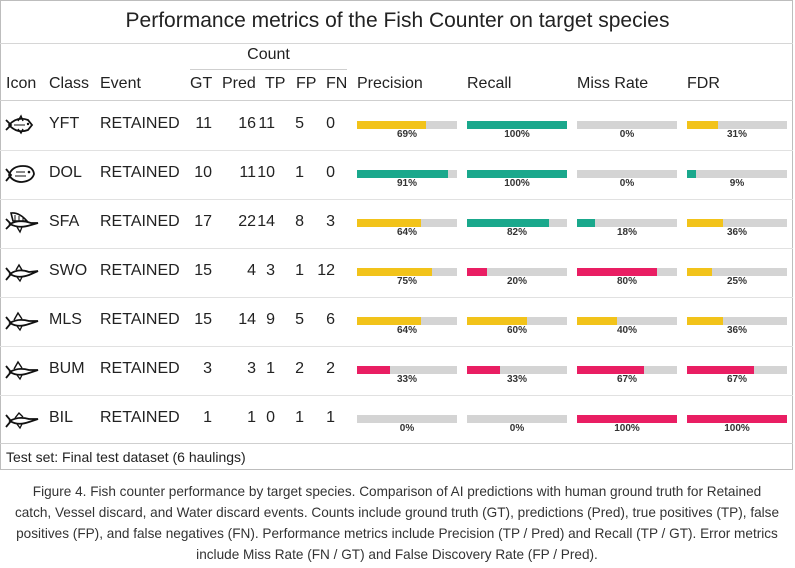  What do you see at coordinates (627, 134) in the screenshot?
I see `miss-rate-value-label: 0%` at bounding box center [627, 134].